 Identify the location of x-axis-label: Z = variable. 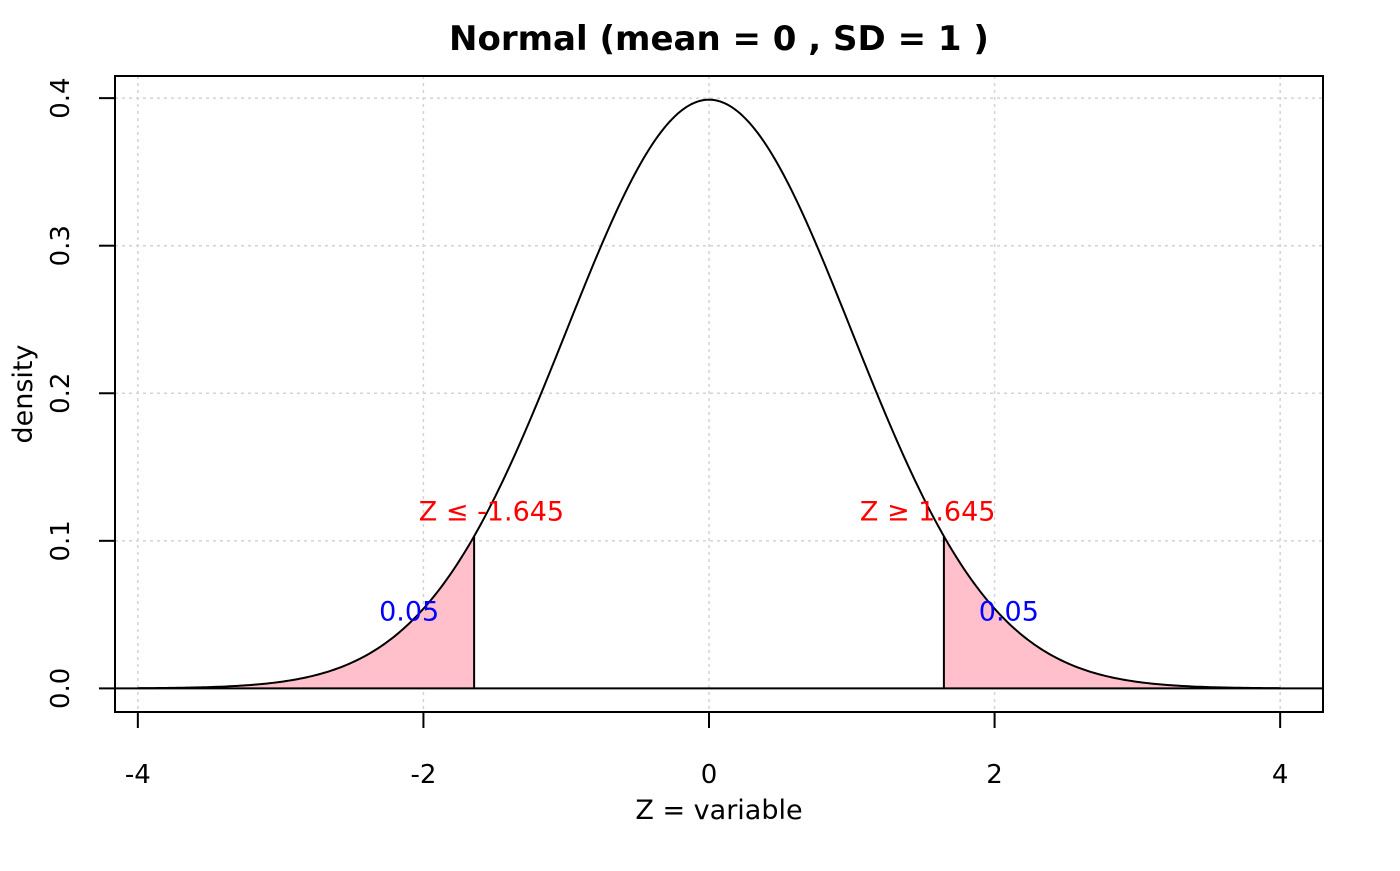
(718, 810).